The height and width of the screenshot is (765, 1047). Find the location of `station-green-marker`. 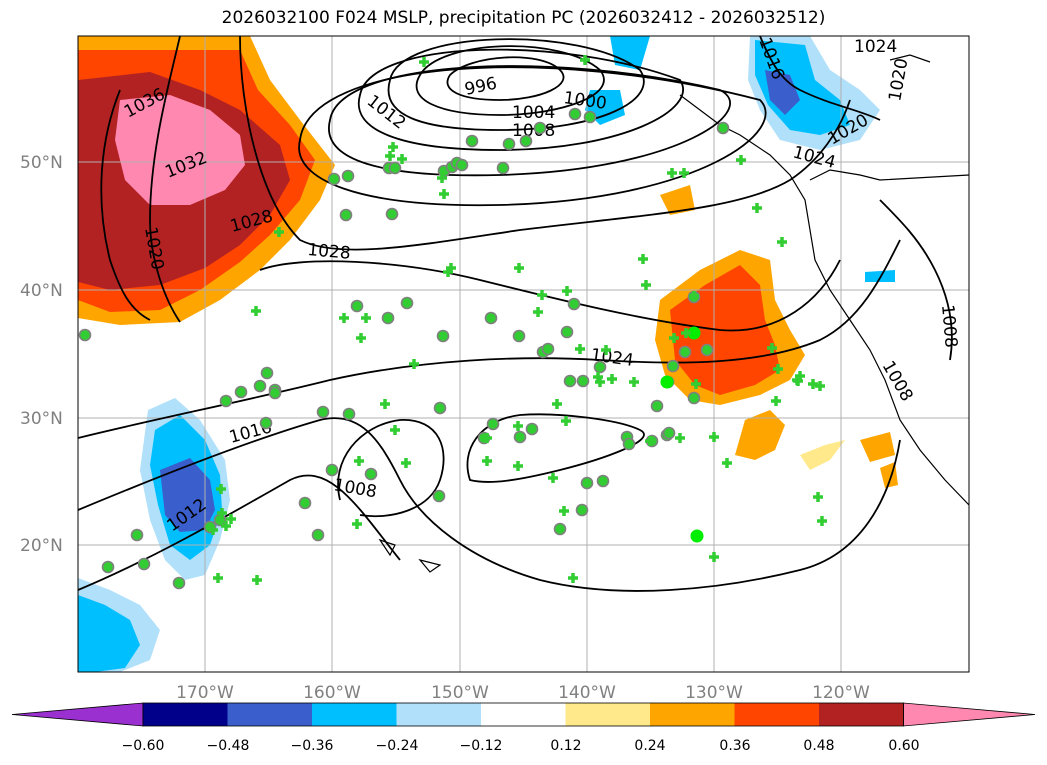

station-green-marker is located at coordinates (667, 382).